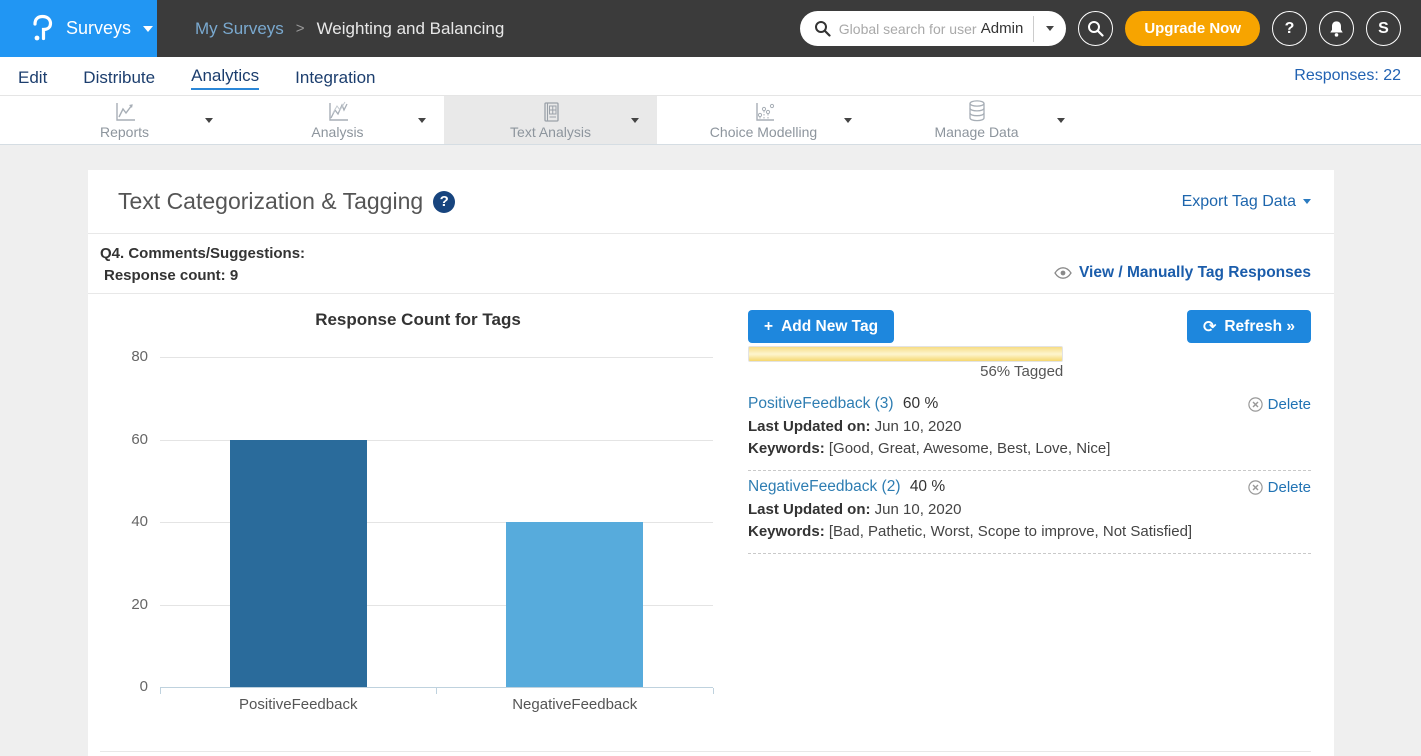 The image size is (1421, 756). I want to click on product-switcher: Surveys, so click(78, 28).